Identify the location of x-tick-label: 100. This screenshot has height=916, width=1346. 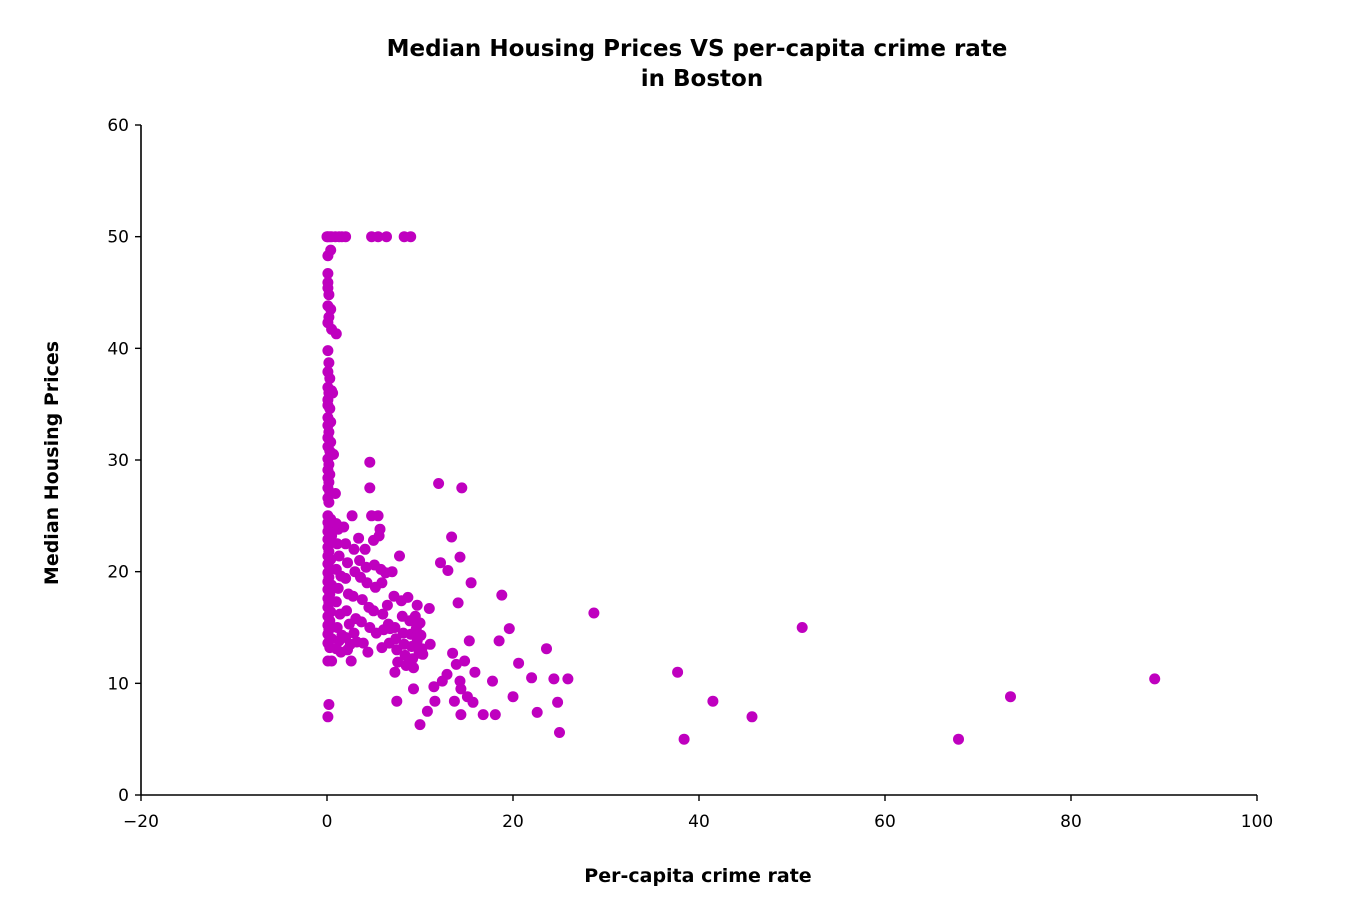
(1257, 822).